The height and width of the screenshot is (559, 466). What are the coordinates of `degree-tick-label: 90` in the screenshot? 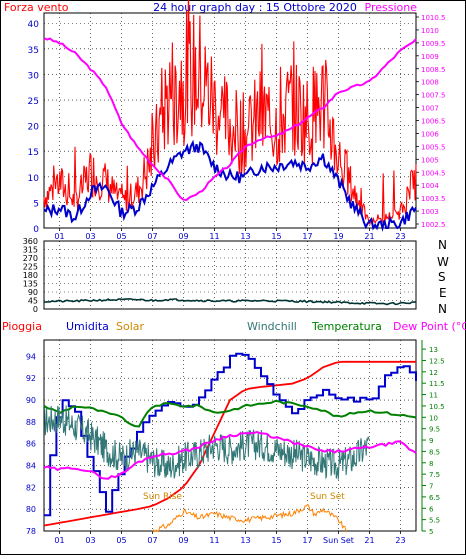 It's located at (33, 292).